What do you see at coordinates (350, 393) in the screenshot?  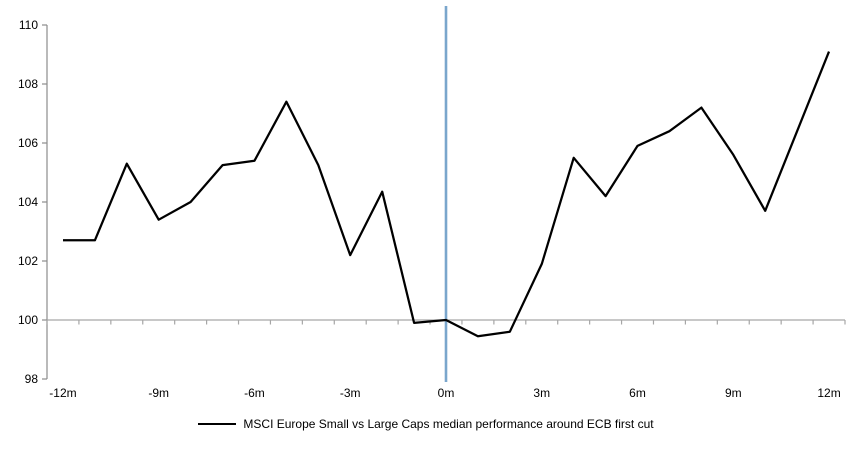 I see `x-tick-label: -3m` at bounding box center [350, 393].